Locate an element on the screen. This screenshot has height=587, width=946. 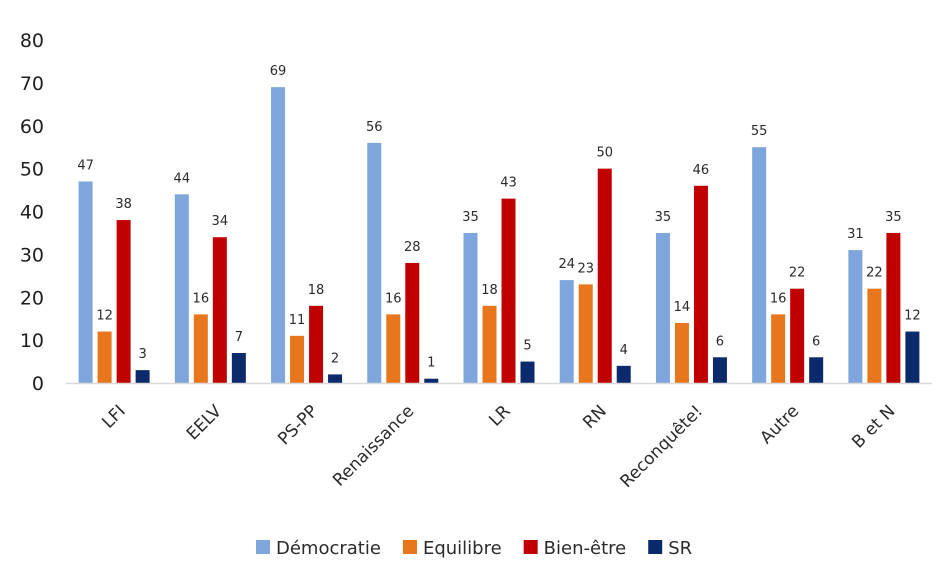
bar-sr-rn is located at coordinates (623, 374).